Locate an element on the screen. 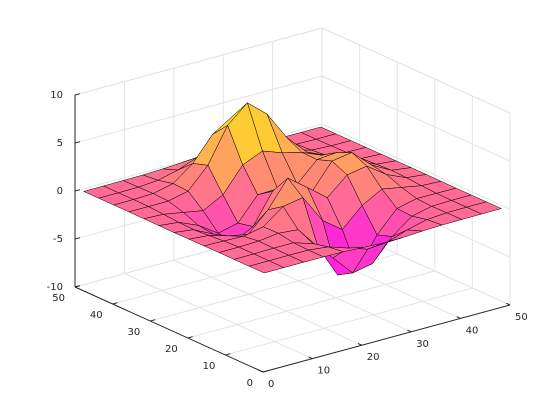 The image size is (560, 420). x-tick-label: 10 is located at coordinates (323, 371).